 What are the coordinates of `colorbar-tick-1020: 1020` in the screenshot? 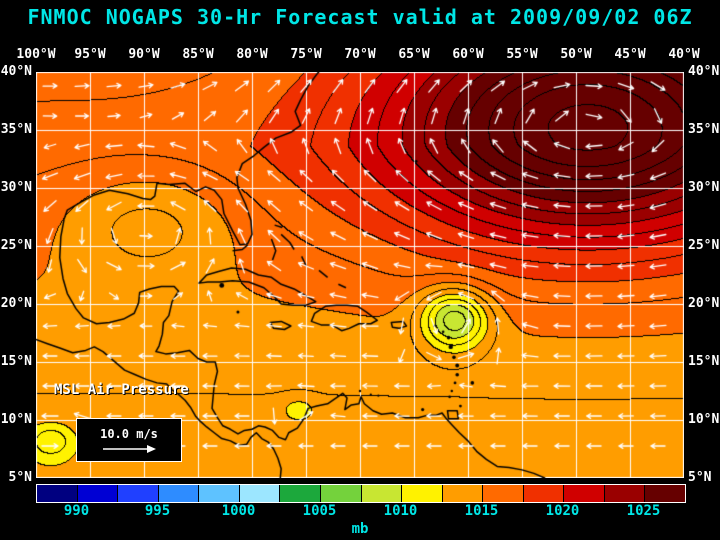 It's located at (562, 511).